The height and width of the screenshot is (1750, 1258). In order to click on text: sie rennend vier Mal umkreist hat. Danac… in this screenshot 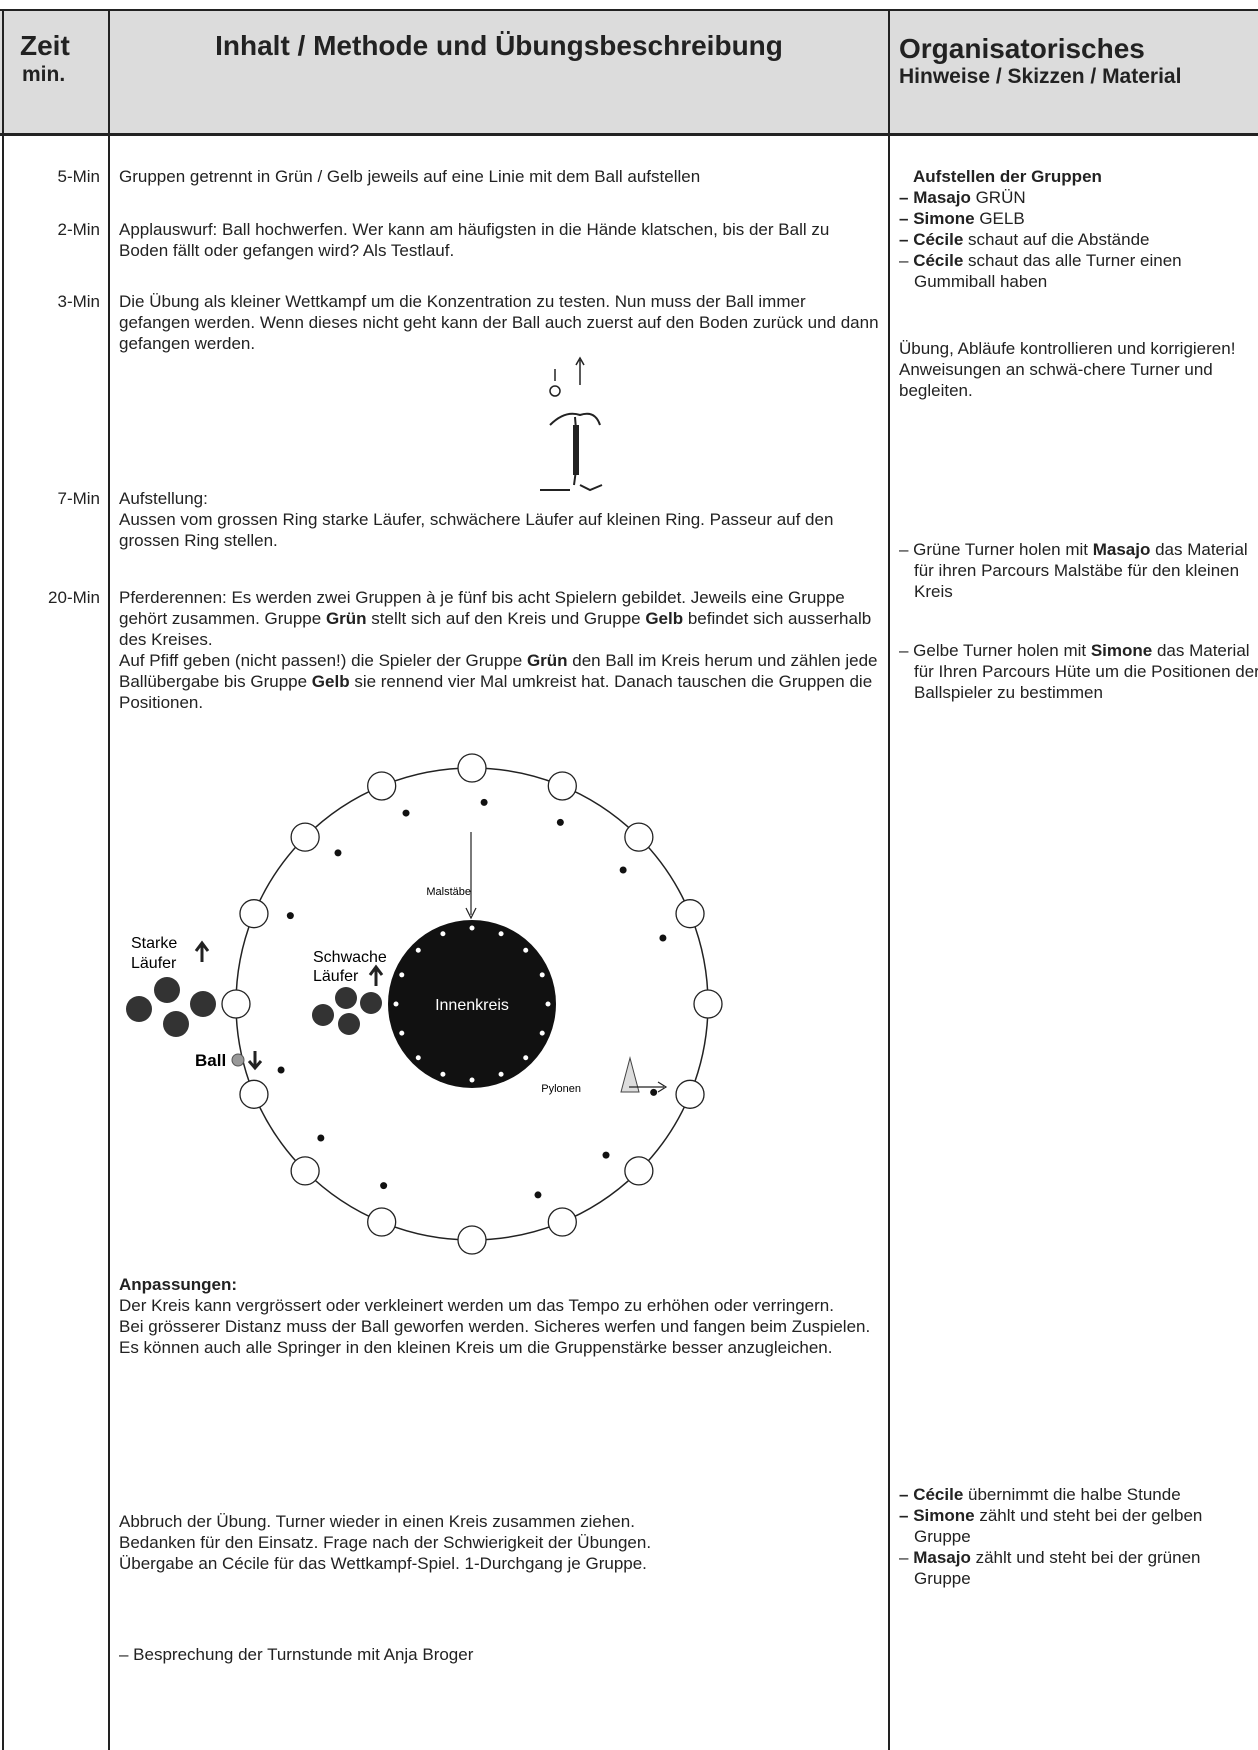, I will do `click(496, 692)`.